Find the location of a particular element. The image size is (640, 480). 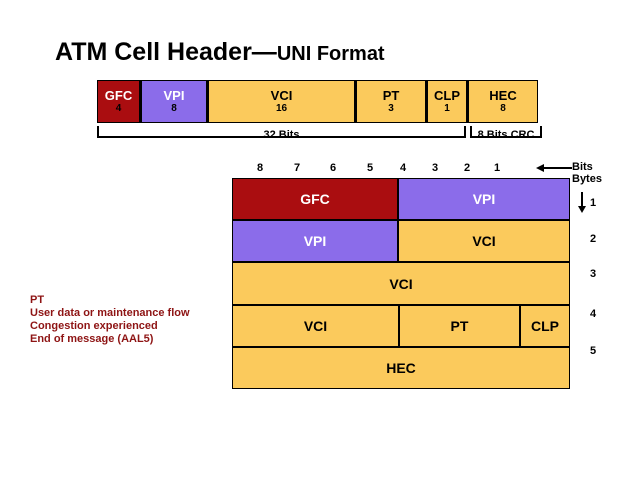

grid-cell-pt: PT is located at coordinates (459, 326).